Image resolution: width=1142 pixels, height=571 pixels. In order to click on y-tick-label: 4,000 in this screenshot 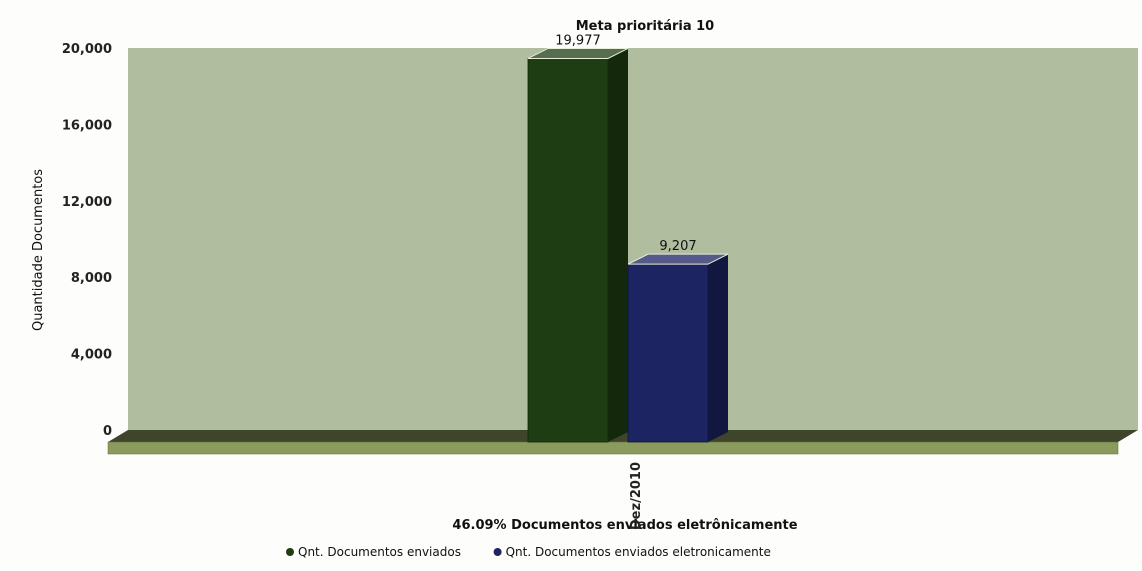, I will do `click(91, 355)`.